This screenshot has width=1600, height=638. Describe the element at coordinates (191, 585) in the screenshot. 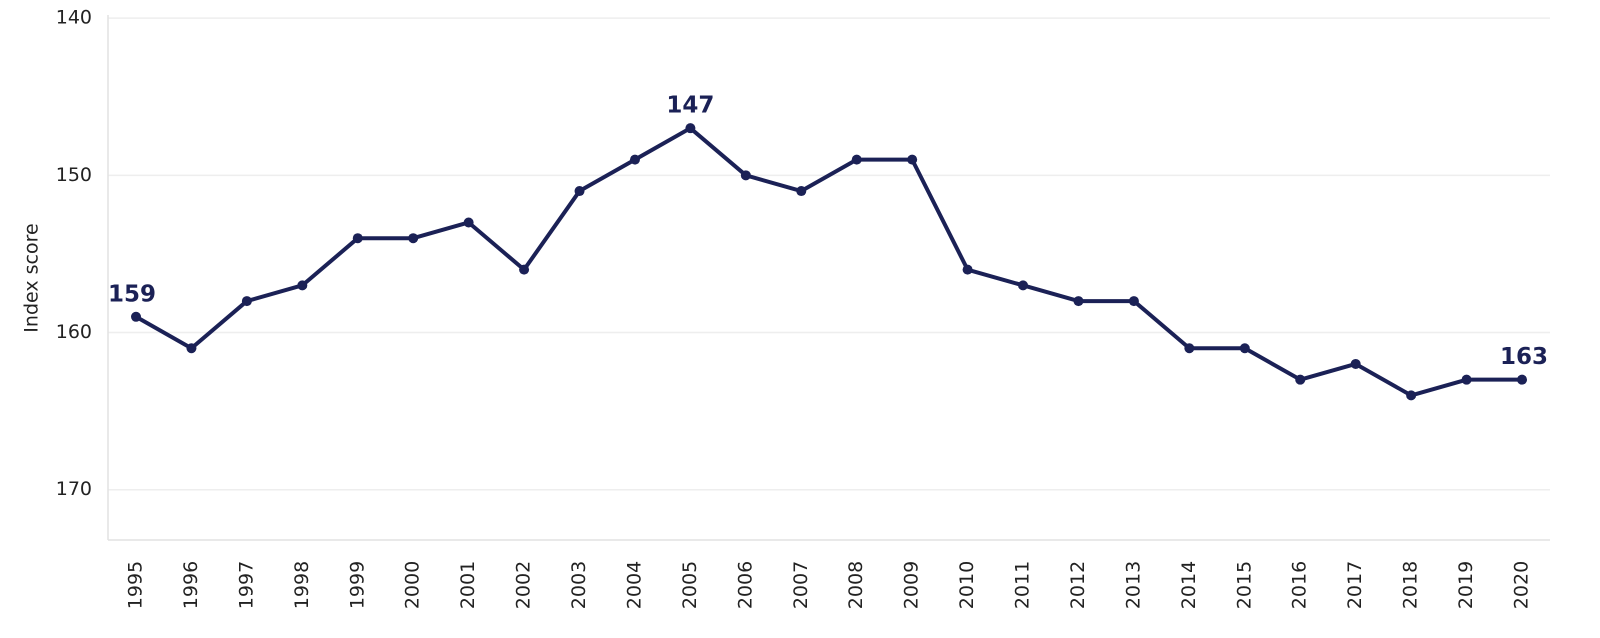

I see `x-tick-label: 1996` at that location.